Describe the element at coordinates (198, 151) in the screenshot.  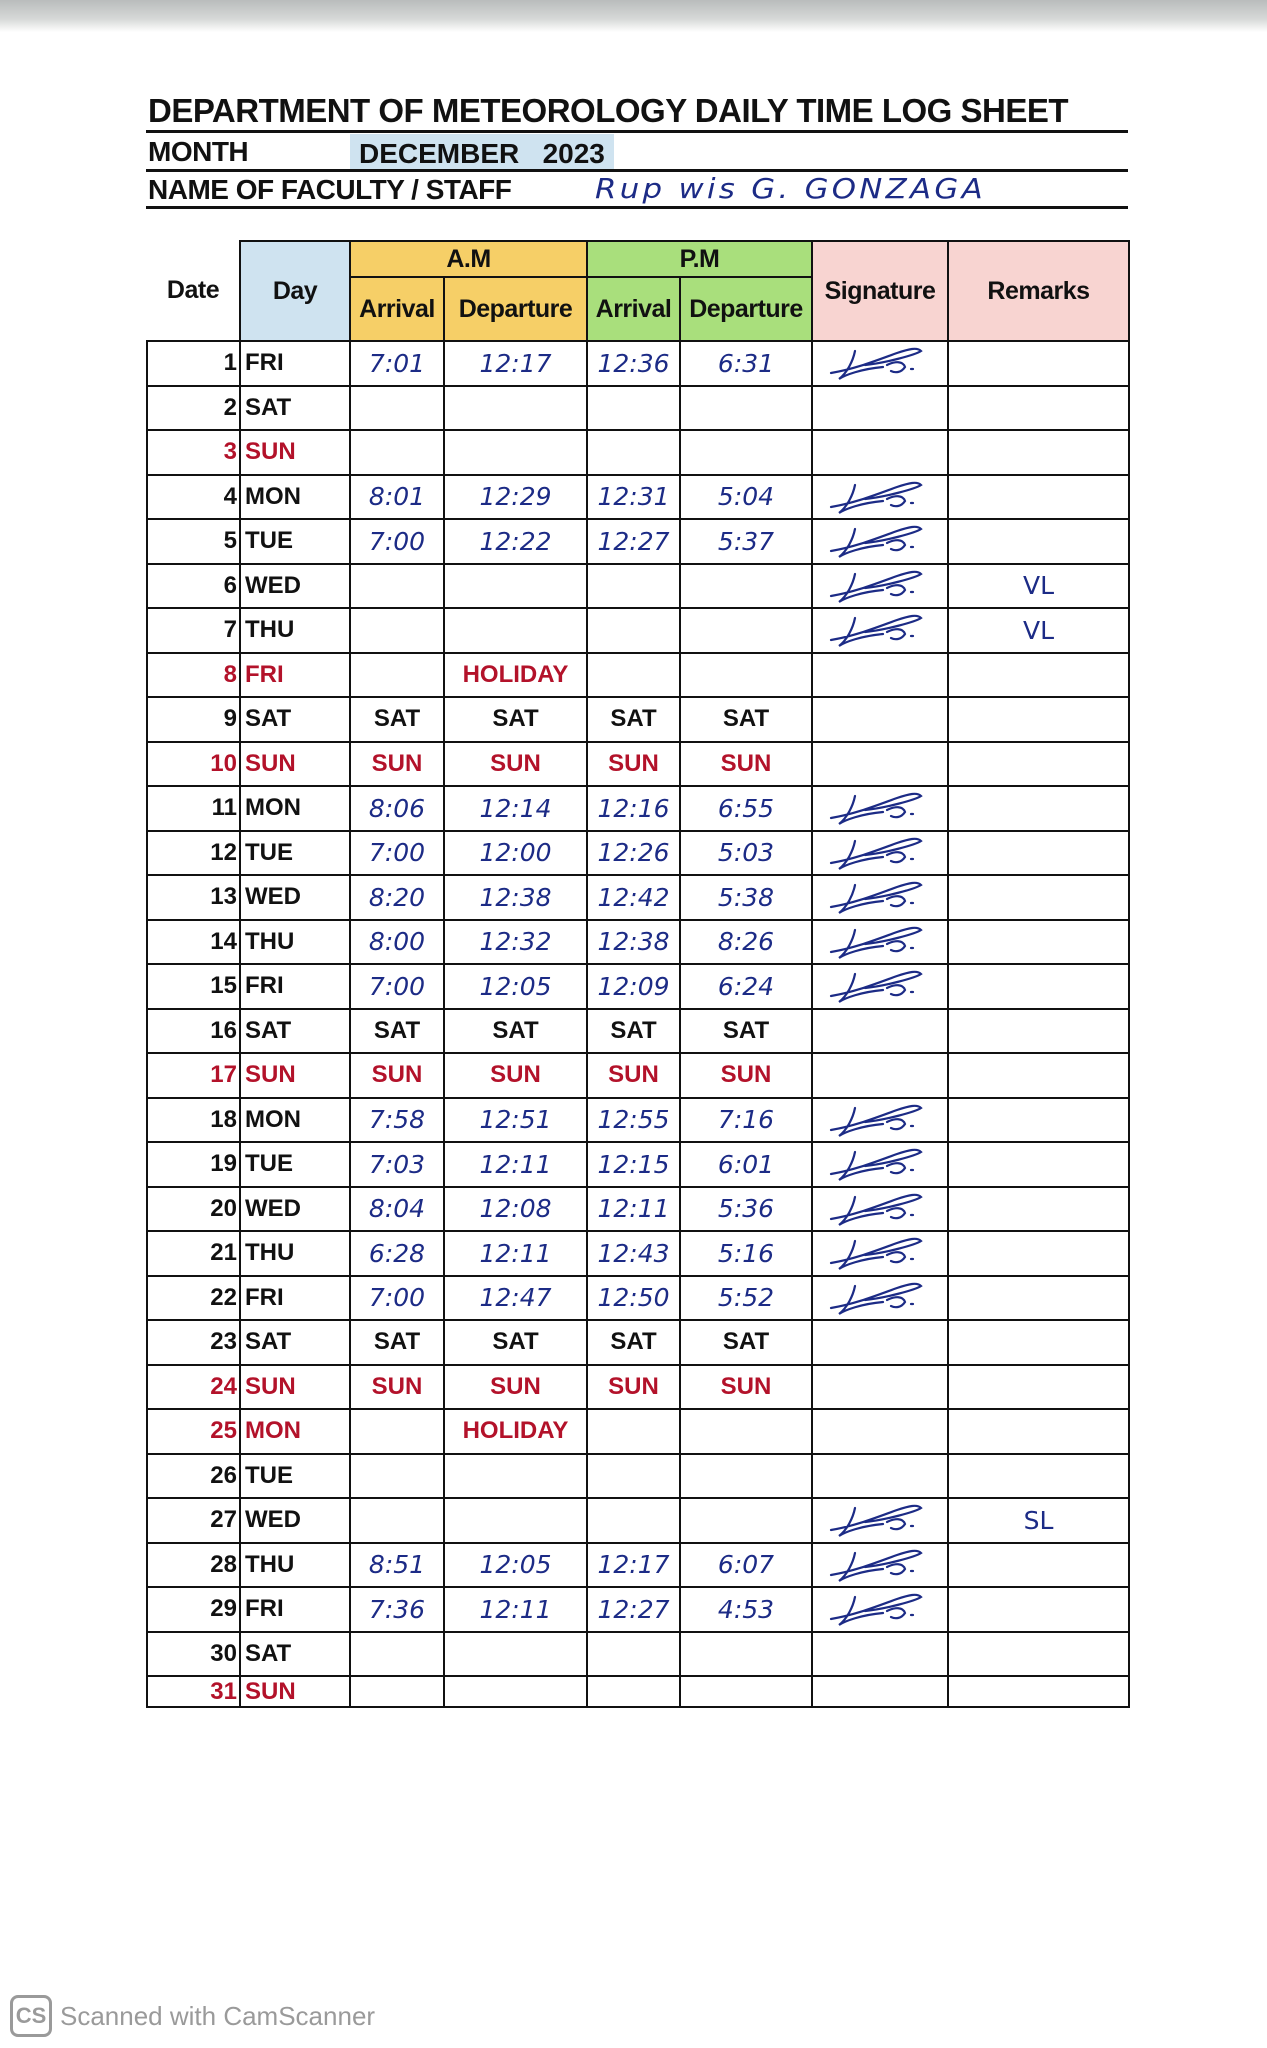
I see `month-label: MONTH` at that location.